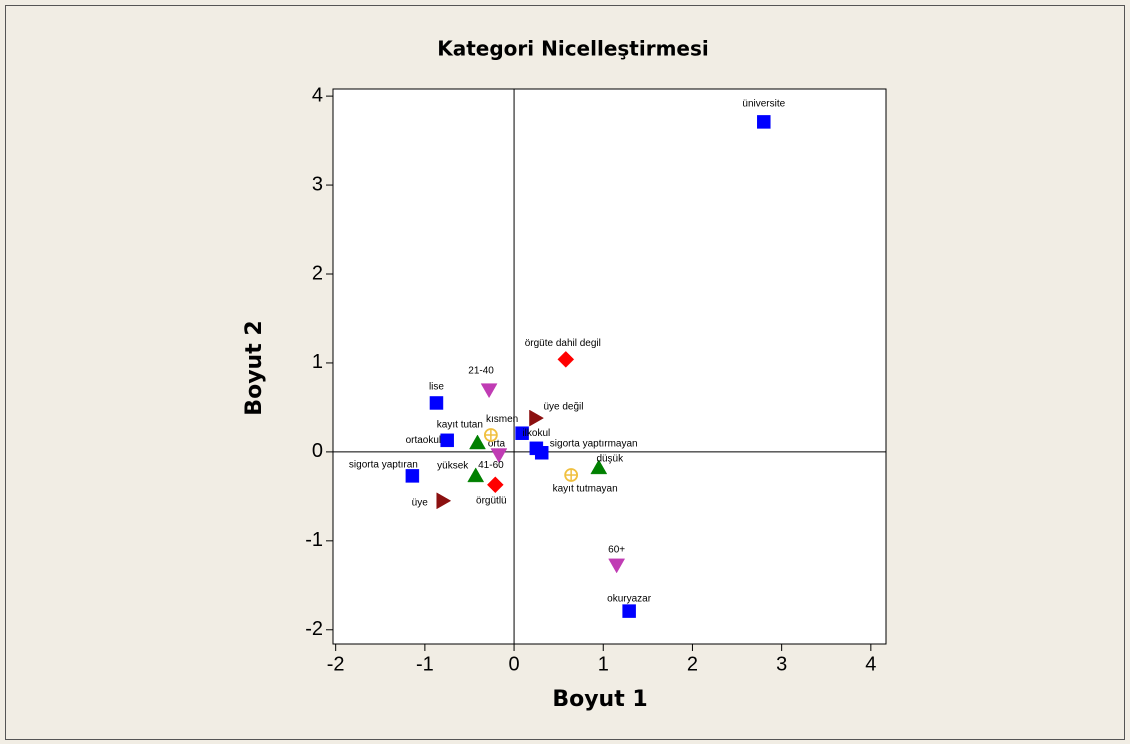 This screenshot has height=744, width=1130. What do you see at coordinates (314, 540) in the screenshot?
I see `y-tick-label: -1` at bounding box center [314, 540].